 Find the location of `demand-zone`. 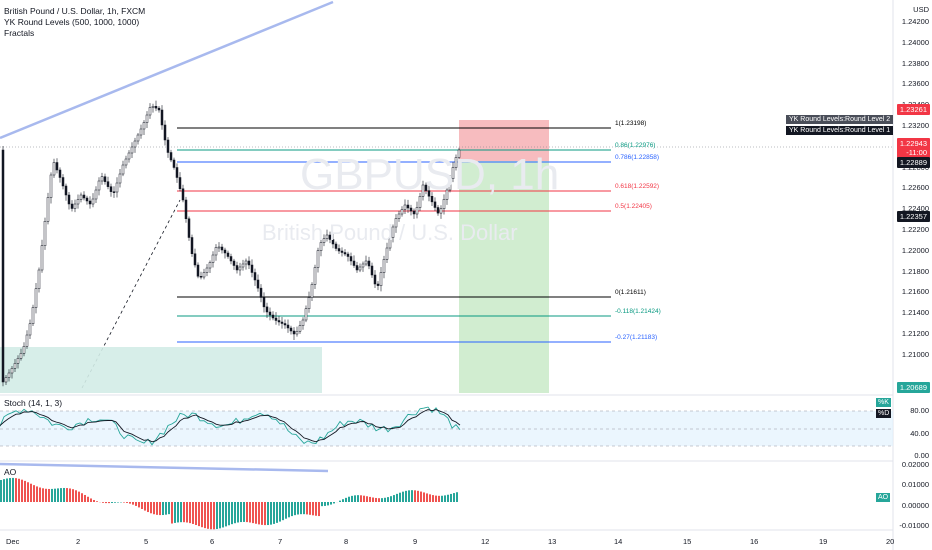

demand-zone is located at coordinates (161, 370).